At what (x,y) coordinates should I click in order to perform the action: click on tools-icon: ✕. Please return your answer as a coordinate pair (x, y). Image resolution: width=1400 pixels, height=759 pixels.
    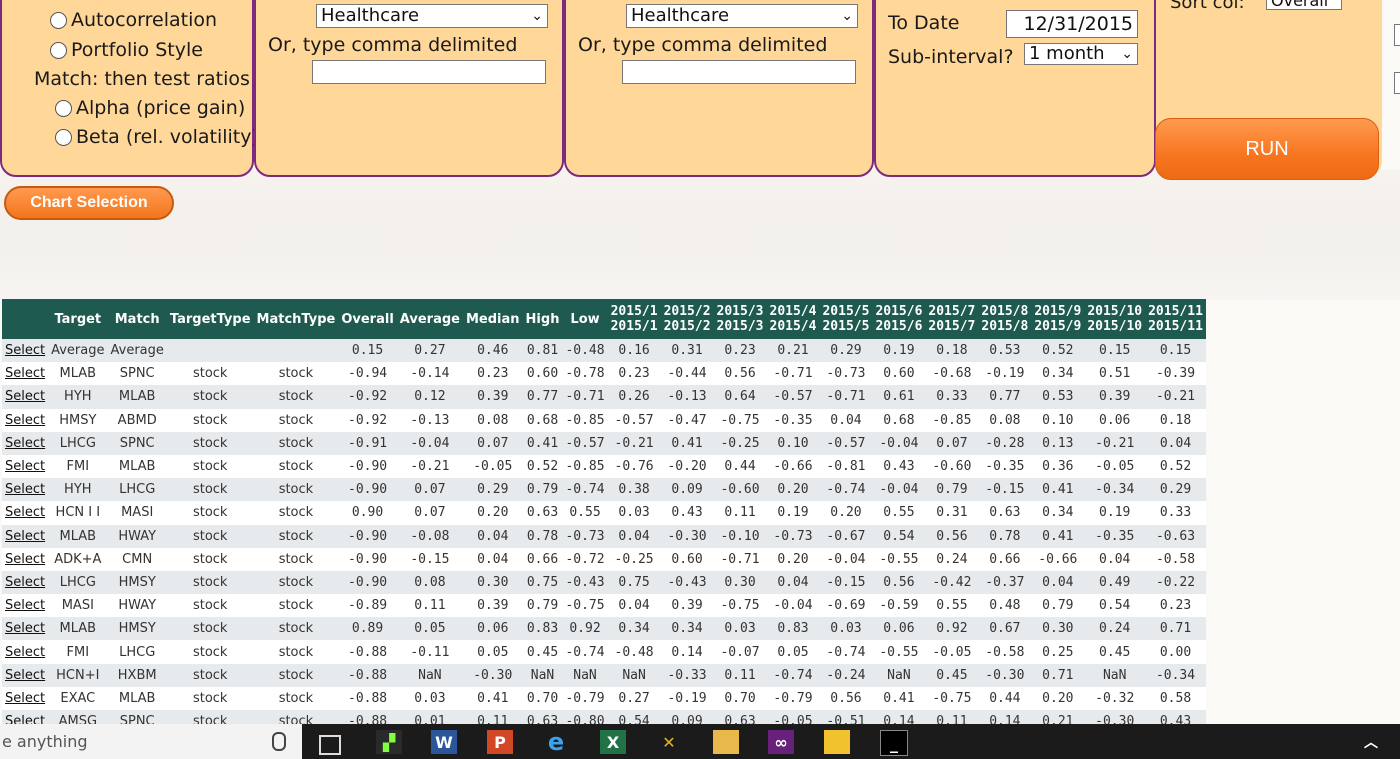
    Looking at the image, I should click on (669, 742).